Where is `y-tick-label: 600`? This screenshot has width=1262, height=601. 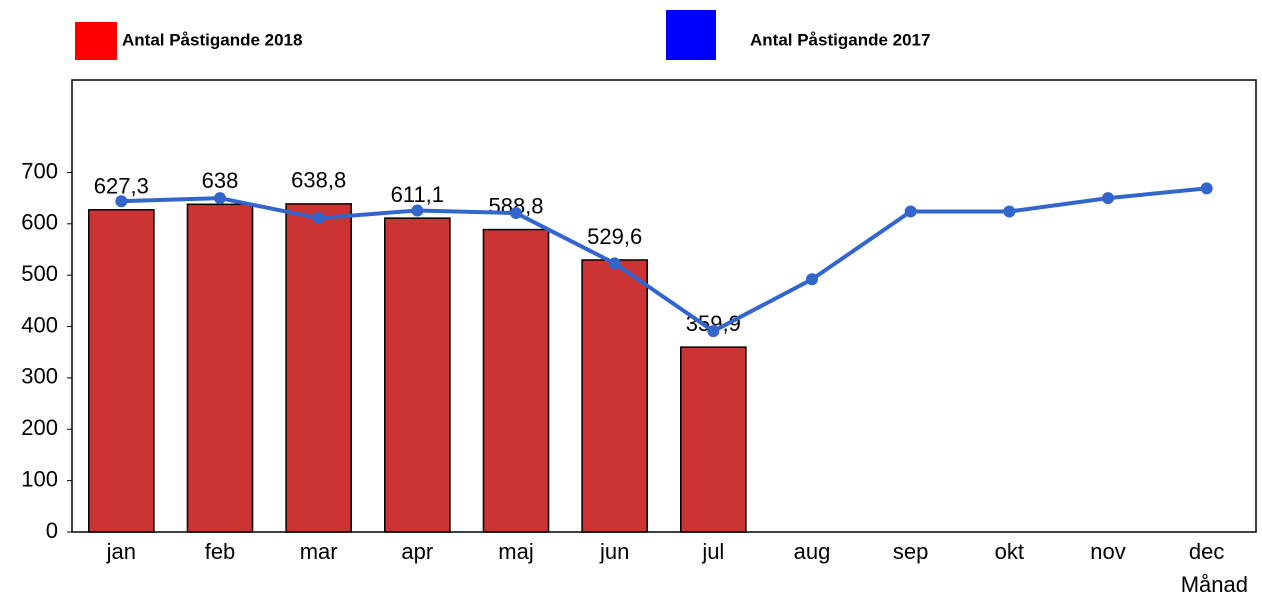
y-tick-label: 600 is located at coordinates (39, 222).